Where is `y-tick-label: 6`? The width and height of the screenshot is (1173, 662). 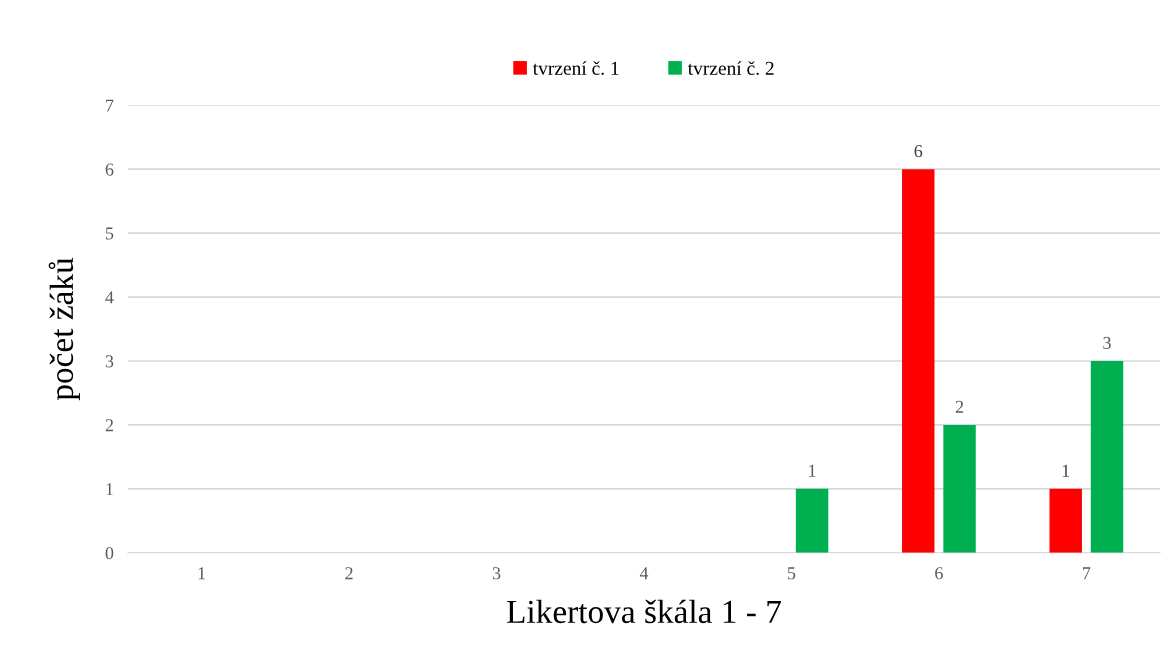 y-tick-label: 6 is located at coordinates (109, 169).